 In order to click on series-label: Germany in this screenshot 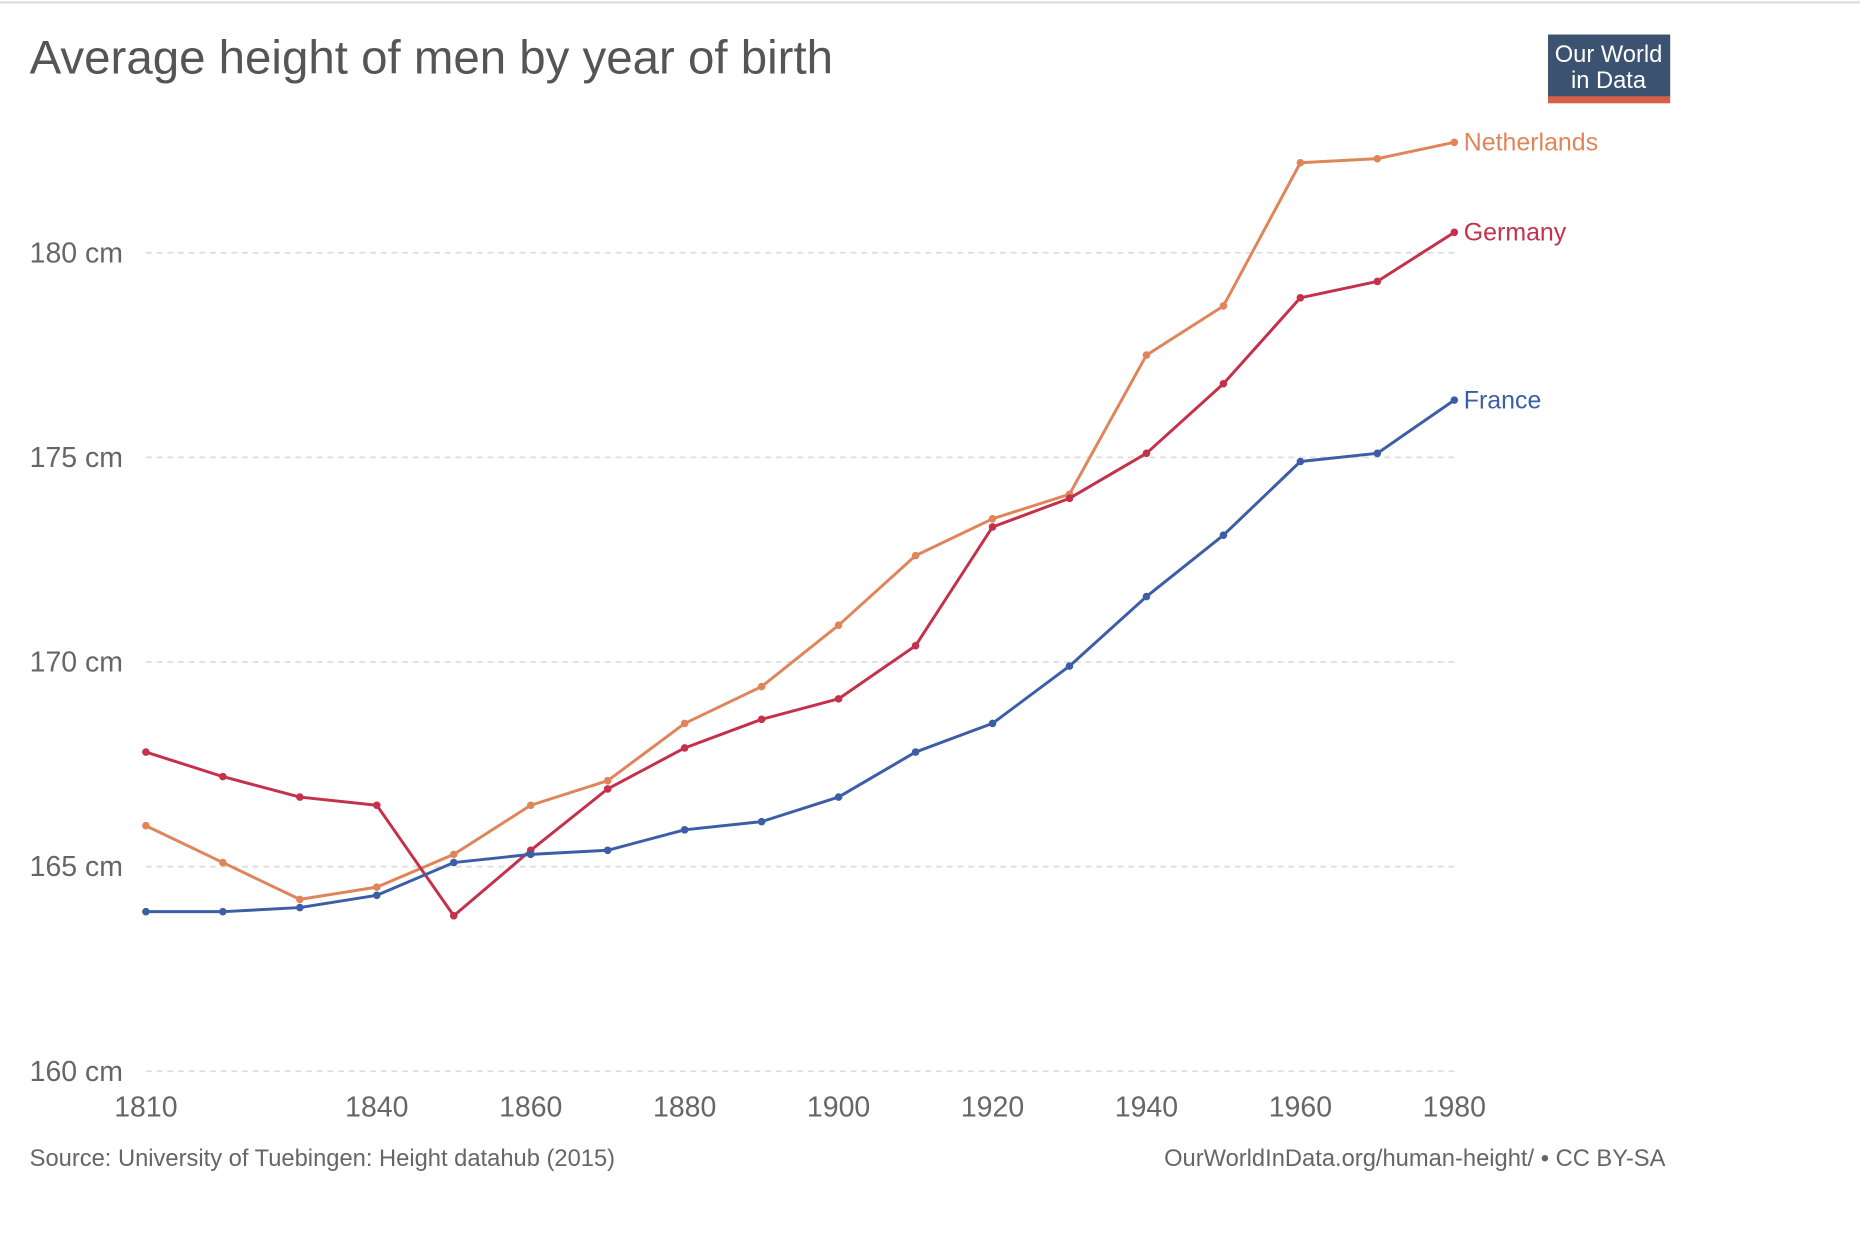, I will do `click(1515, 233)`.